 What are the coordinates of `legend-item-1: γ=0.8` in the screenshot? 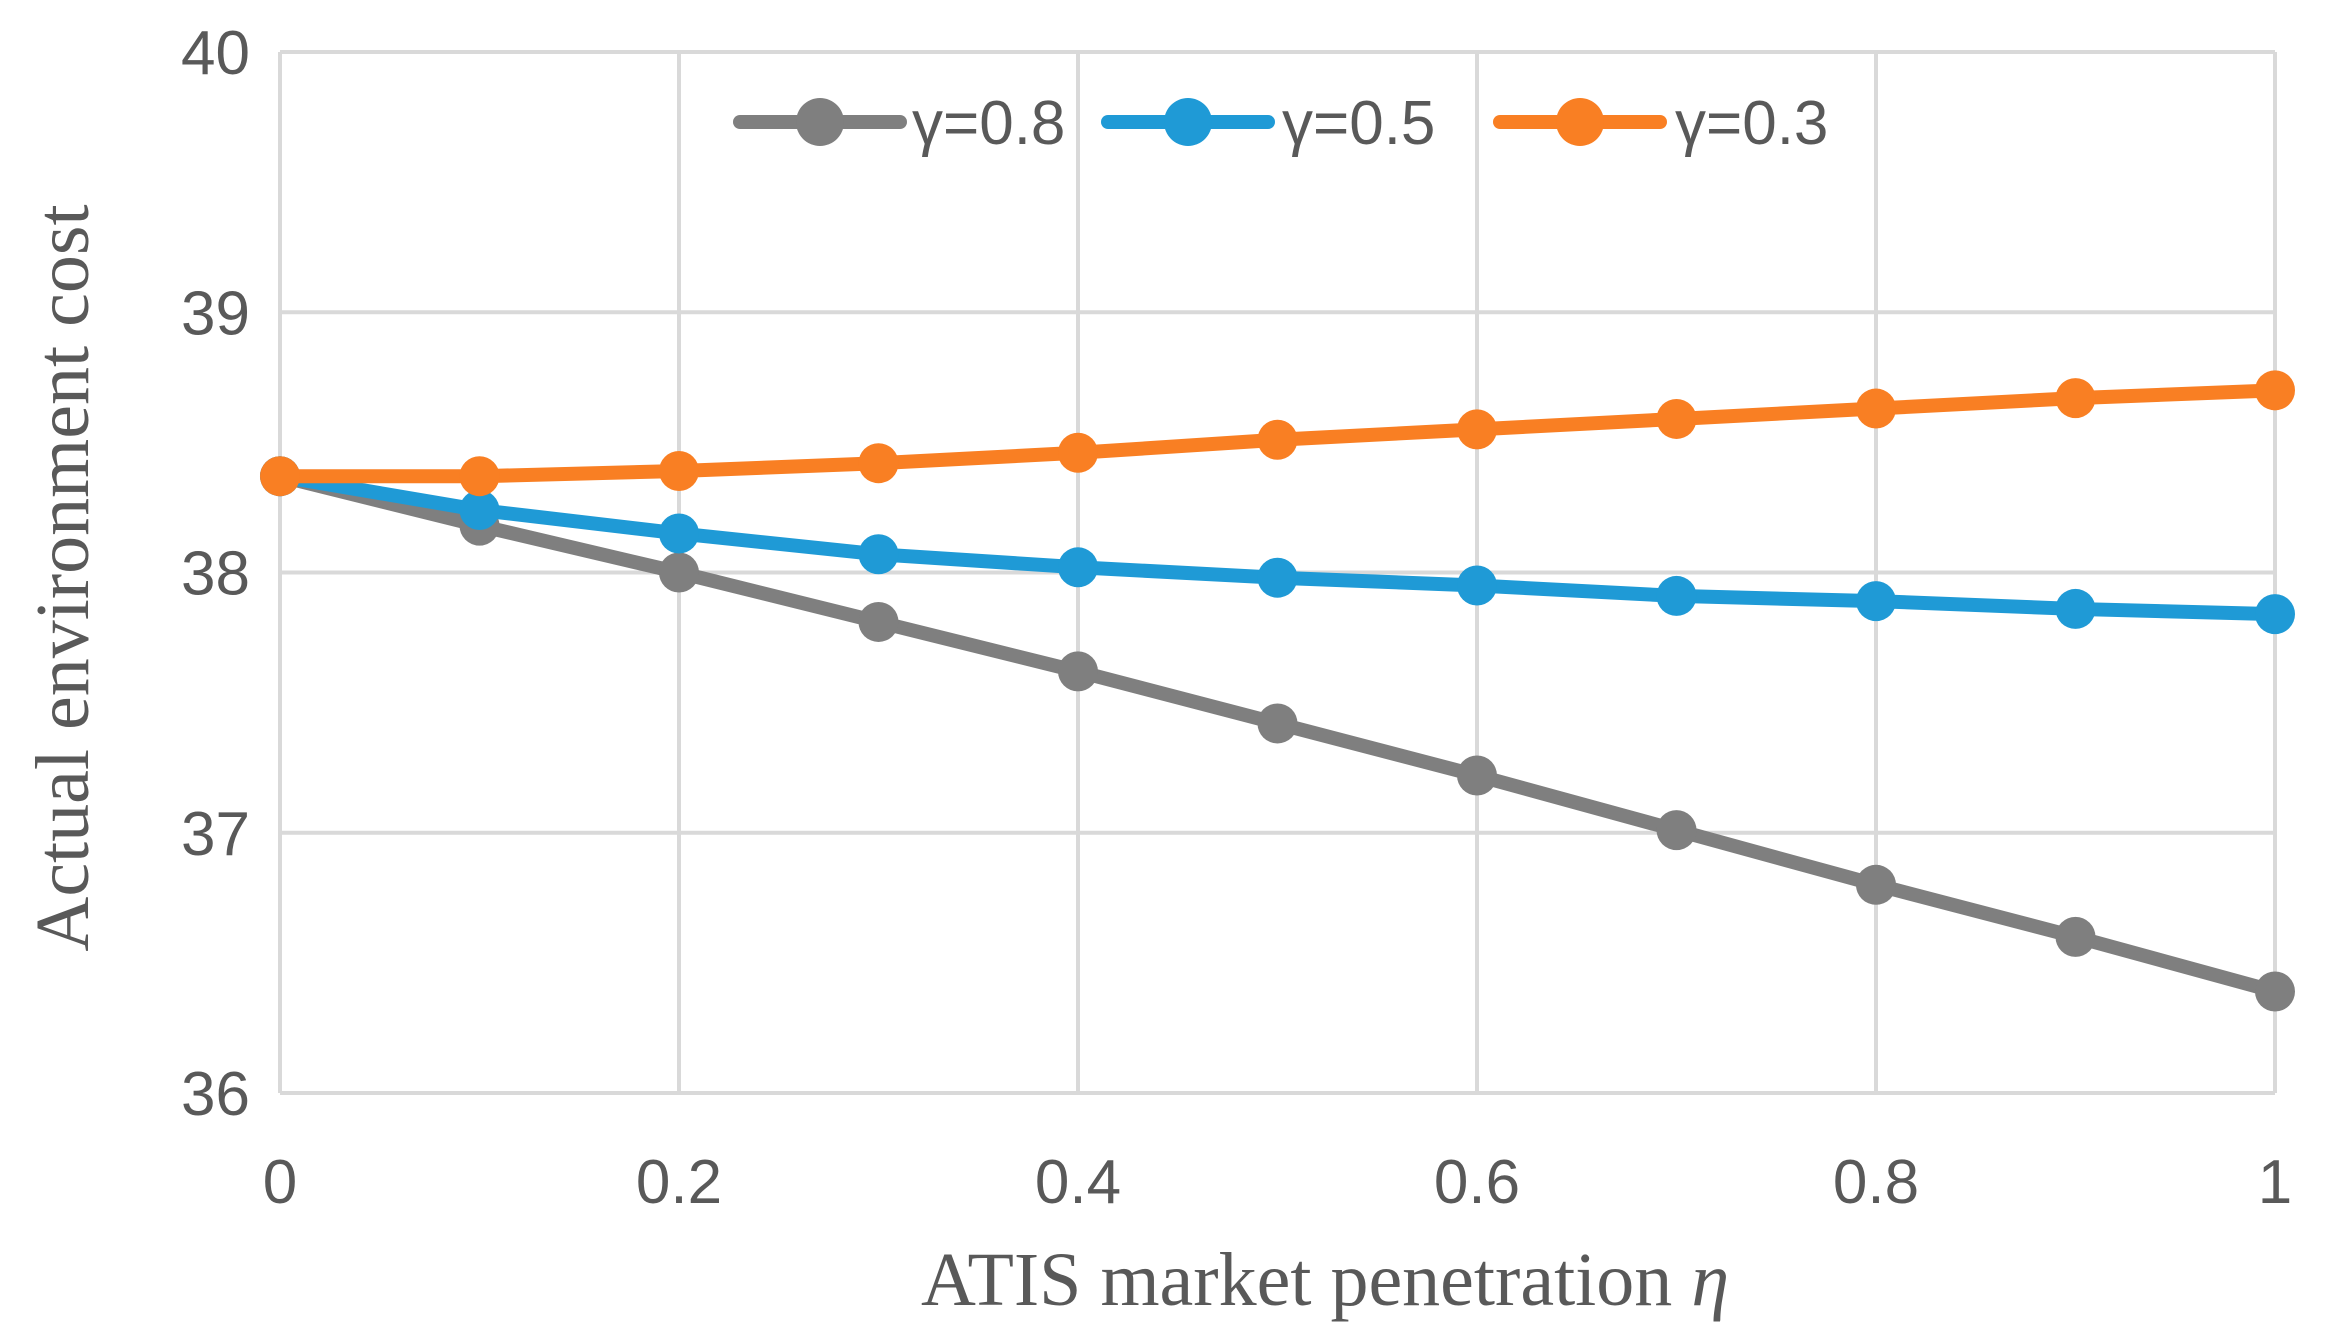 It's located at (899, 123).